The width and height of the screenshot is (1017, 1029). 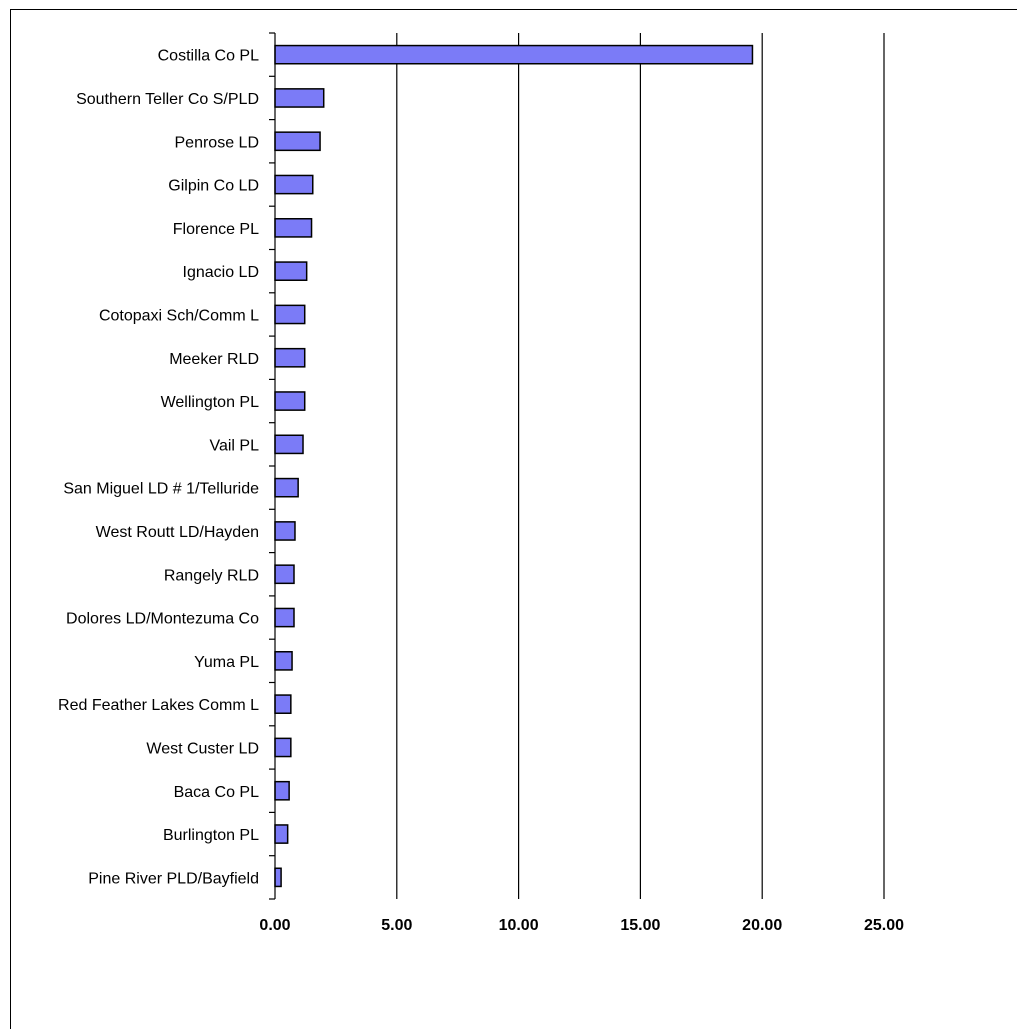 I want to click on category-label: Wellington PL, so click(x=210, y=402).